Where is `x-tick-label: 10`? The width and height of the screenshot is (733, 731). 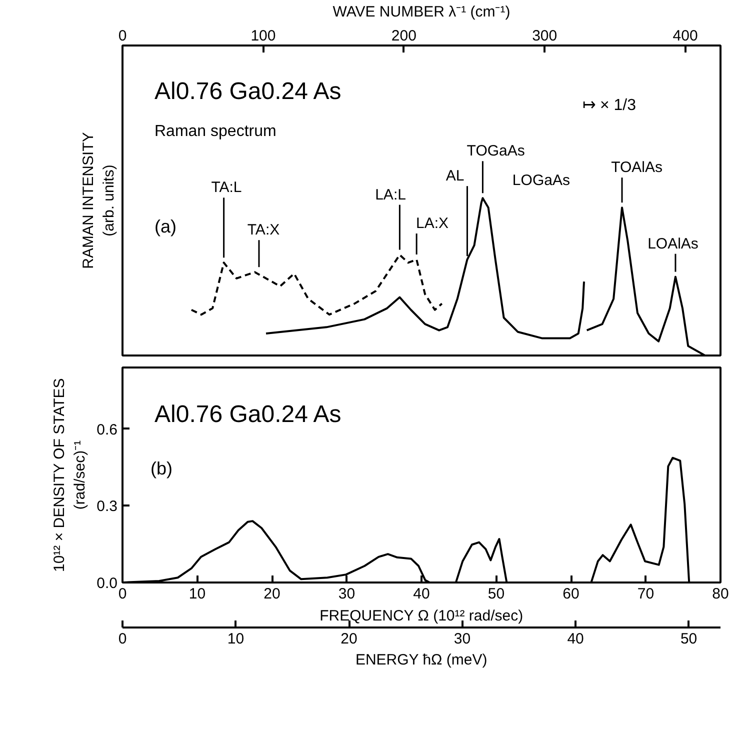
x-tick-label: 10 is located at coordinates (197, 594).